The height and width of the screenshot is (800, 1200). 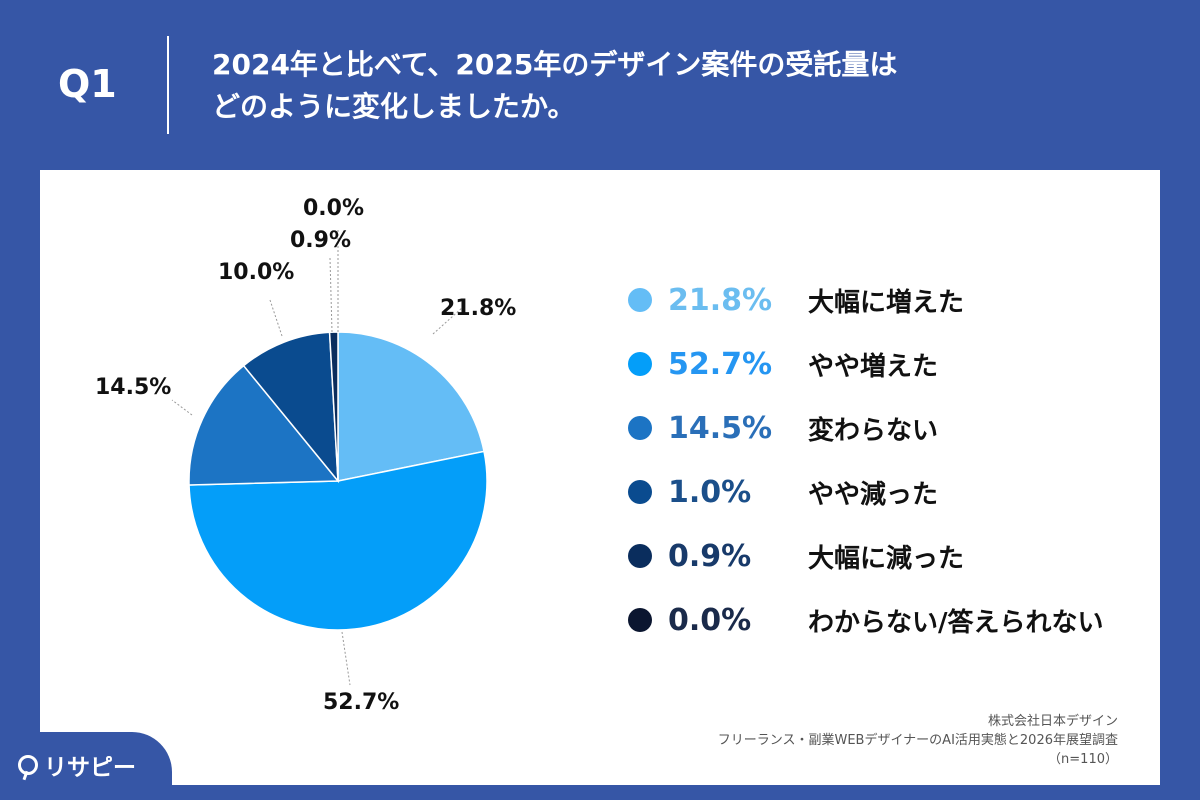 What do you see at coordinates (28, 765) in the screenshot?
I see `pin-icon` at bounding box center [28, 765].